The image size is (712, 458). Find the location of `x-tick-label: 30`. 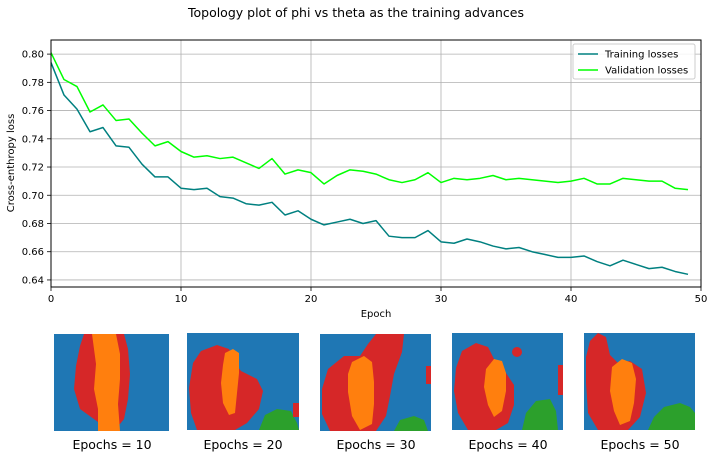

x-tick-label: 30 is located at coordinates (441, 299).